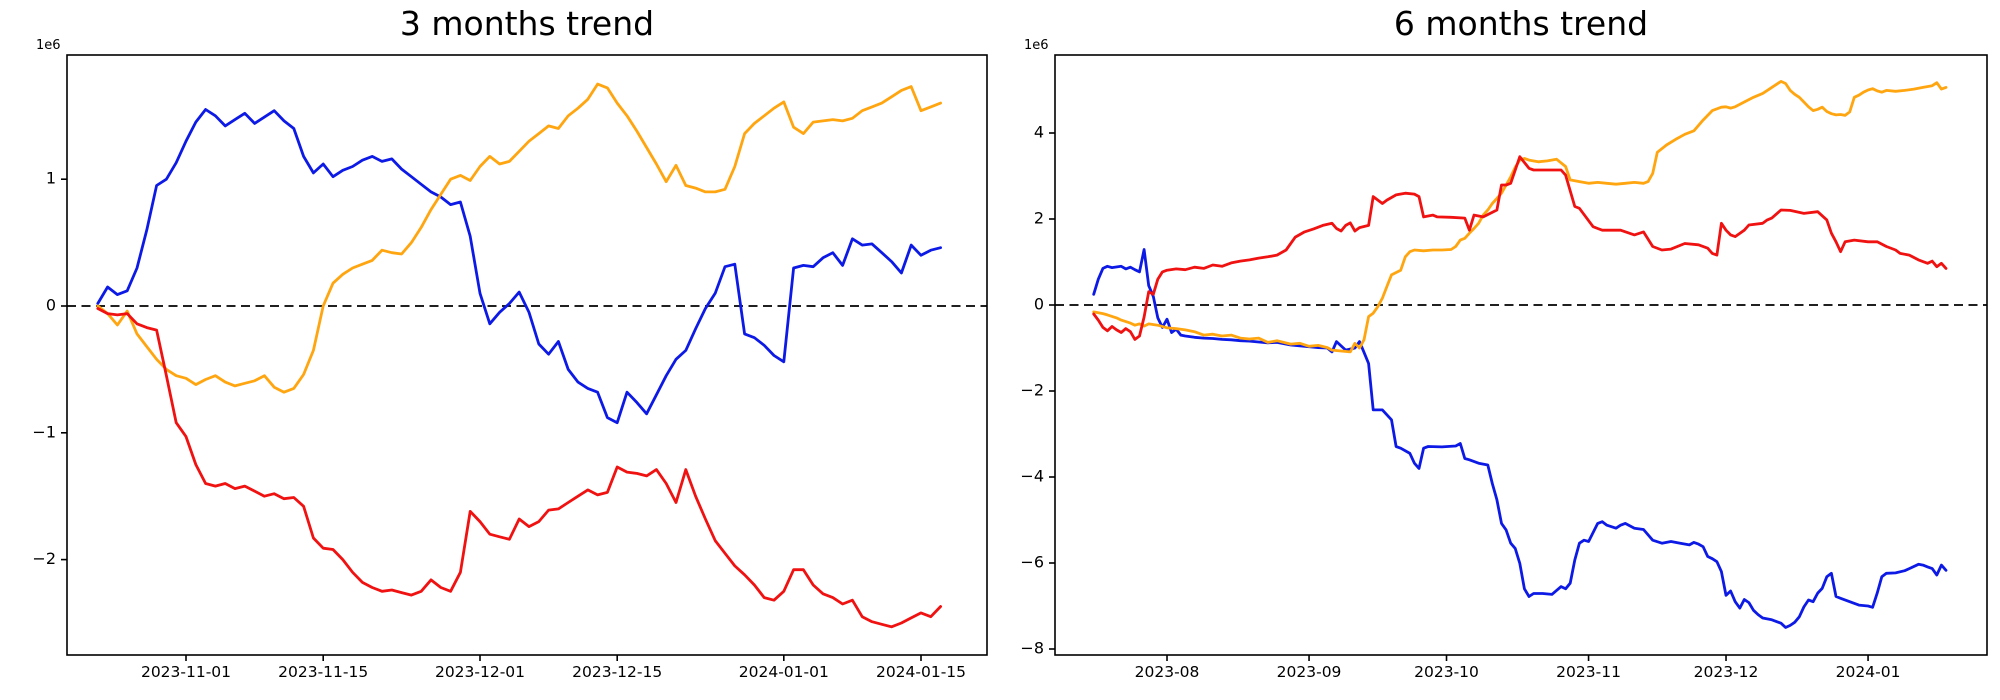 The width and height of the screenshot is (2000, 700). I want to click on x-tick-label: 2023-12-01, so click(480, 672).